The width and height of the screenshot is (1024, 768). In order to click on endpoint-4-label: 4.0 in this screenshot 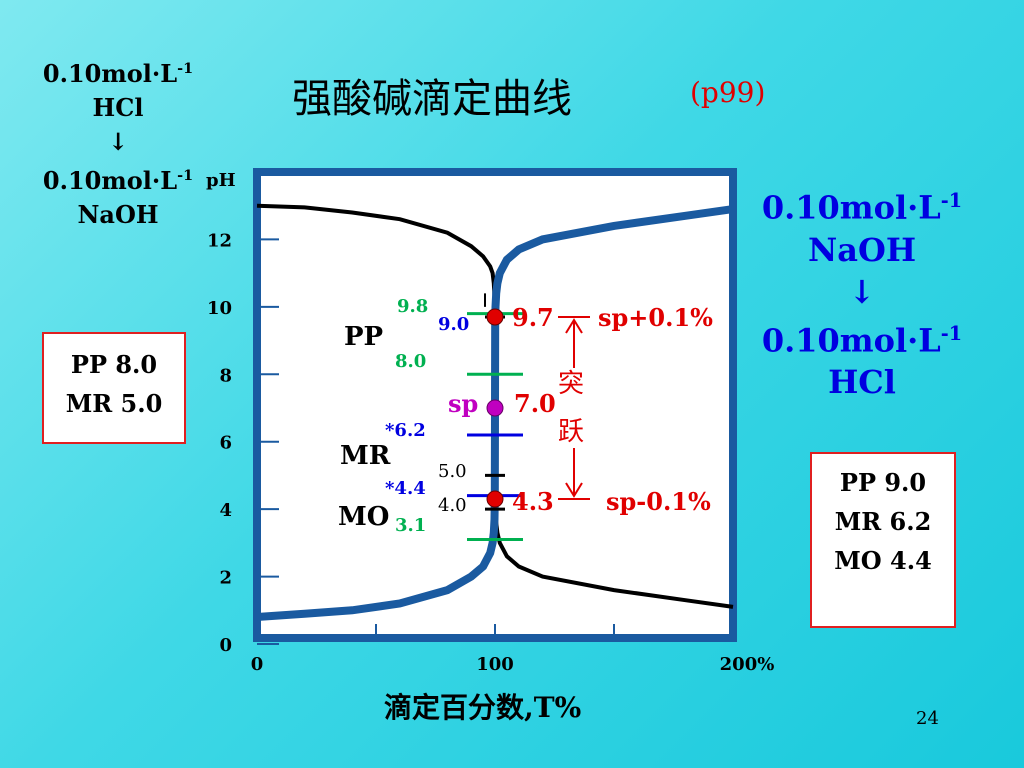, I will do `click(452, 505)`.